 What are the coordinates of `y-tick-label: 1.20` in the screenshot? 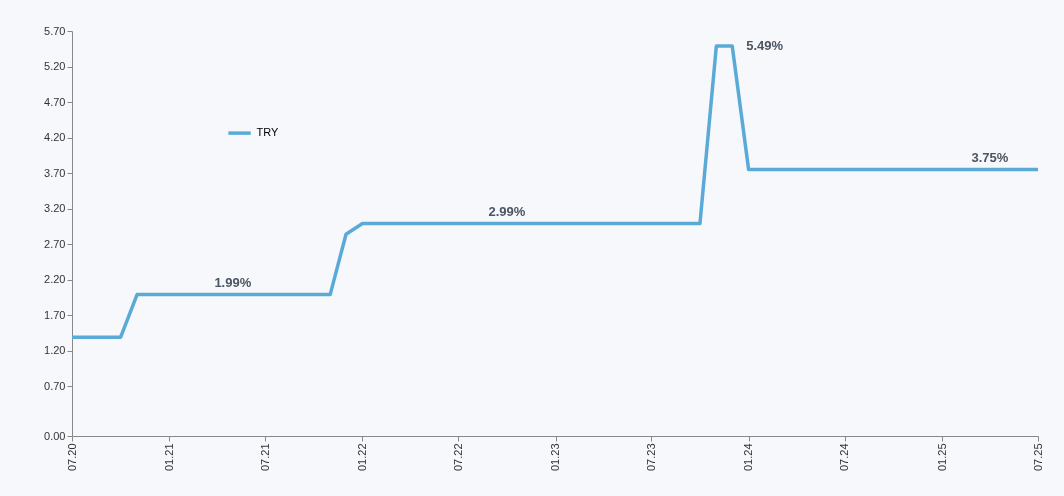 It's located at (55, 350).